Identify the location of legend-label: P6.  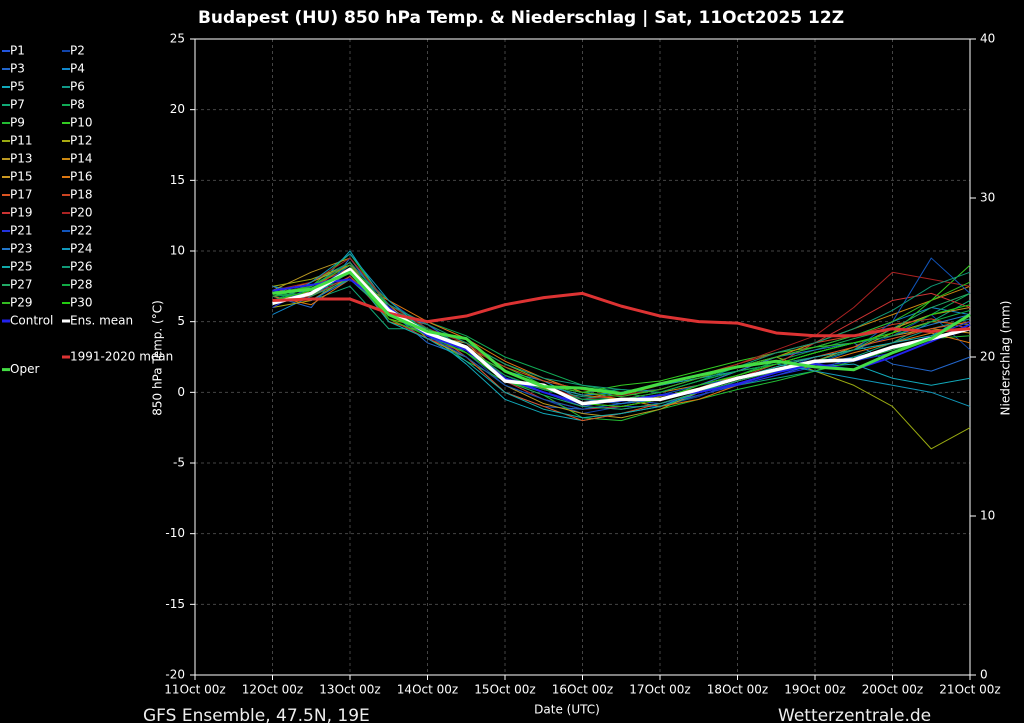
(77, 87).